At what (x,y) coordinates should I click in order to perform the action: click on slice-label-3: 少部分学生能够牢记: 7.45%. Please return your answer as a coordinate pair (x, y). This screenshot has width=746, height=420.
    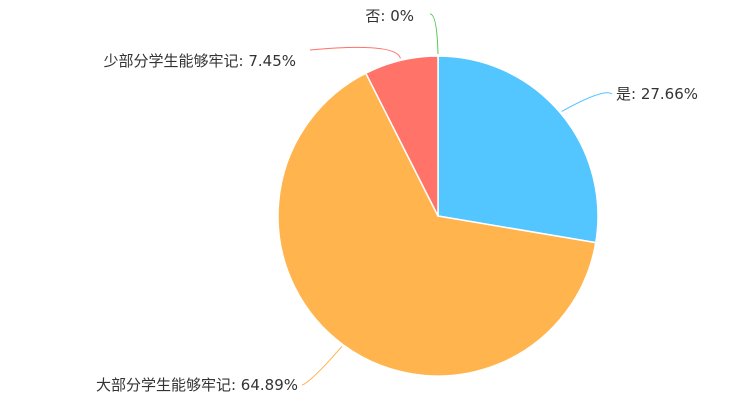
    Looking at the image, I should click on (200, 61).